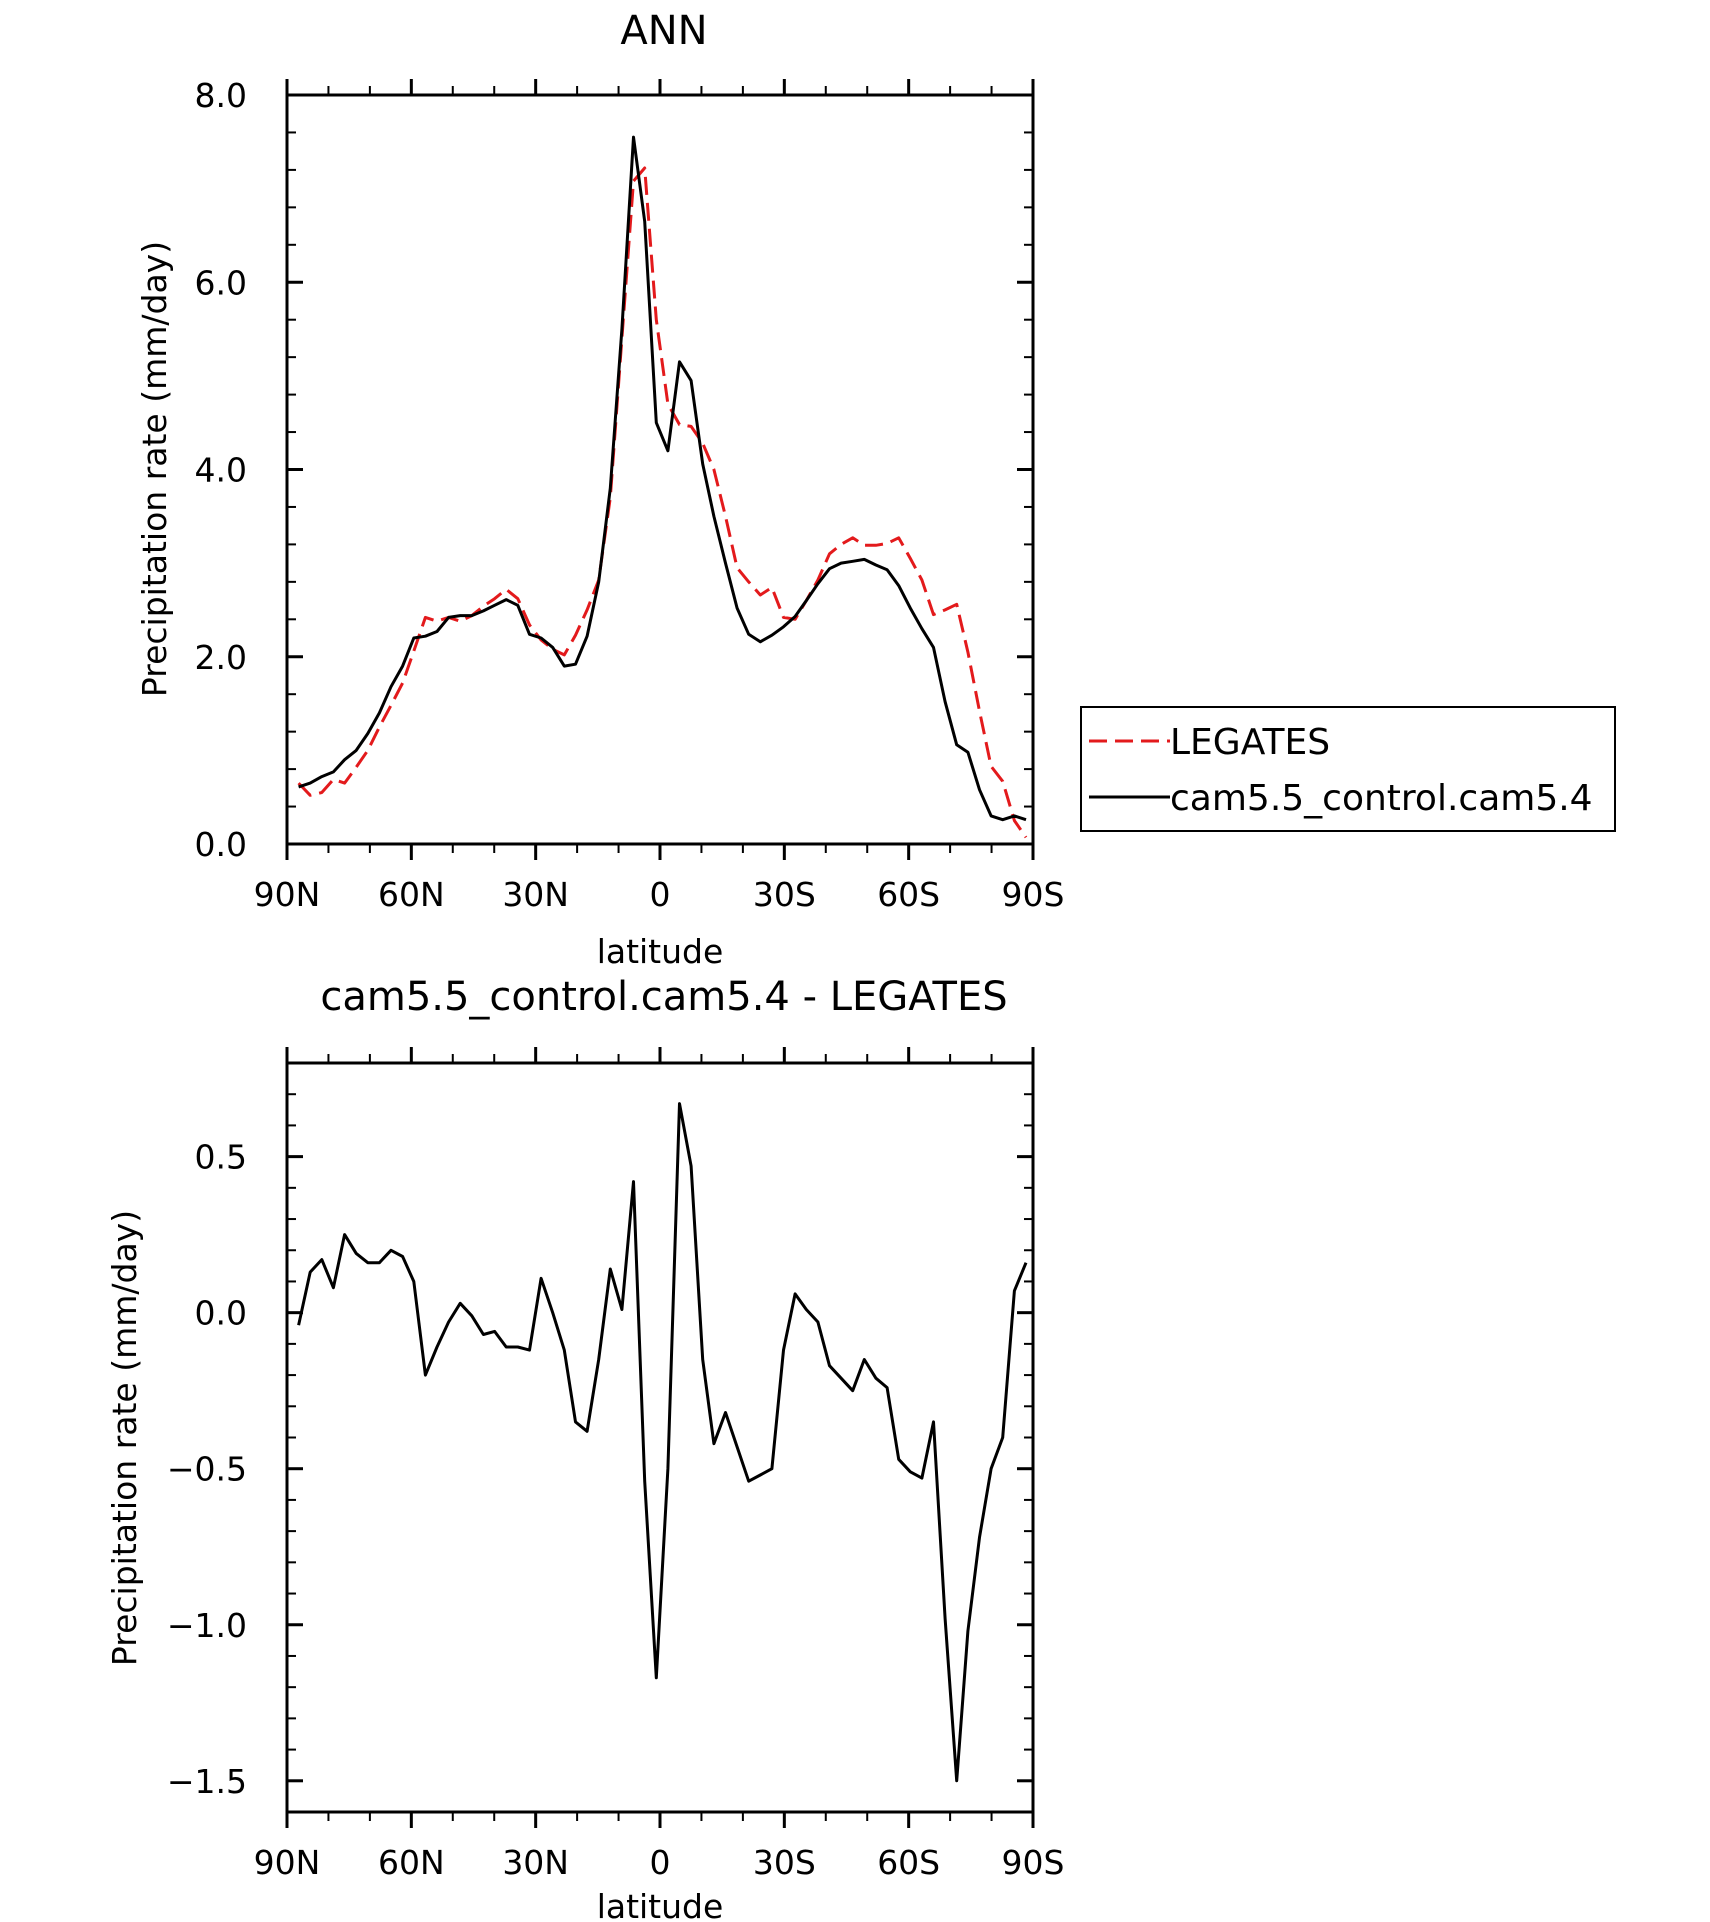 This screenshot has height=1922, width=1710. I want to click on main-chart-title: ANN, so click(663, 31).